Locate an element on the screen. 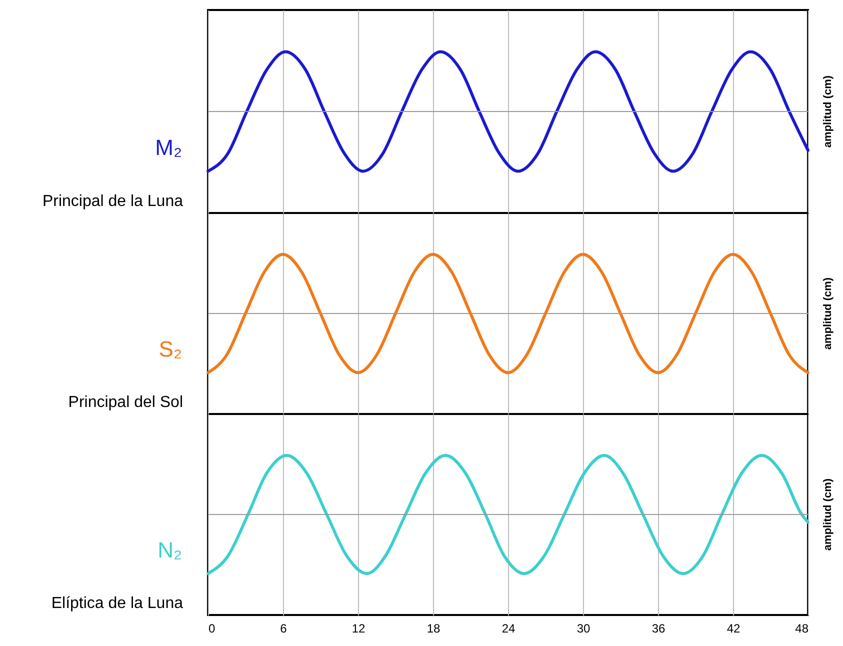  series-label: M₂ is located at coordinates (168, 147).